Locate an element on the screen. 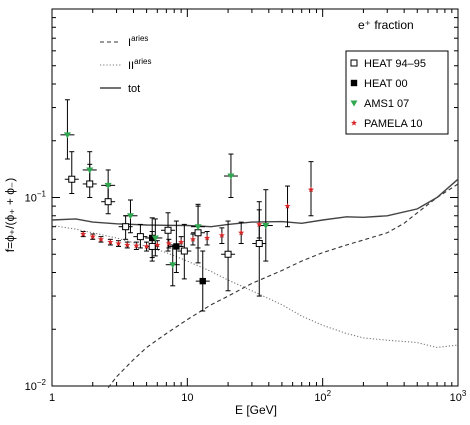 The image size is (470, 425). legend-line-label: tot is located at coordinates (134, 89).